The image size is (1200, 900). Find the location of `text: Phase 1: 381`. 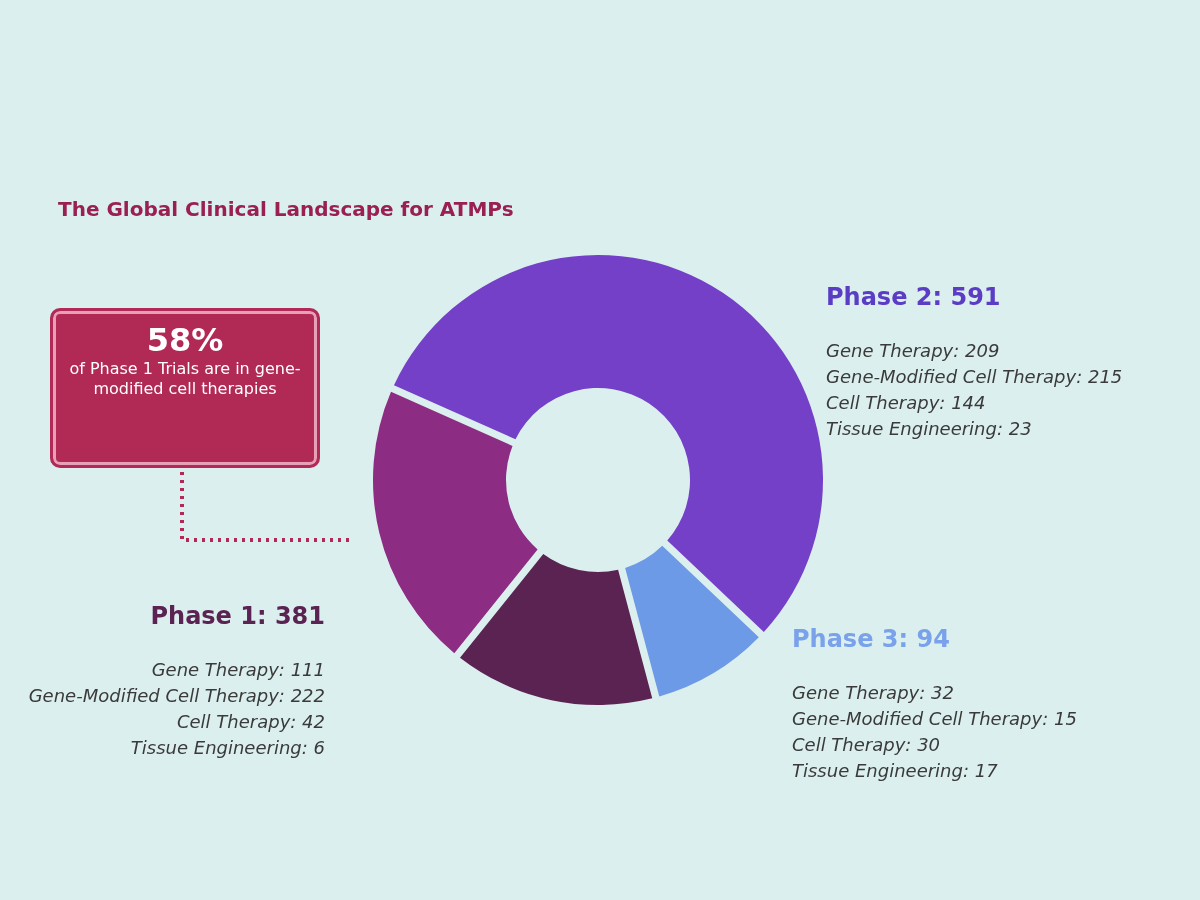

text: Phase 1: 381 is located at coordinates (237, 616).